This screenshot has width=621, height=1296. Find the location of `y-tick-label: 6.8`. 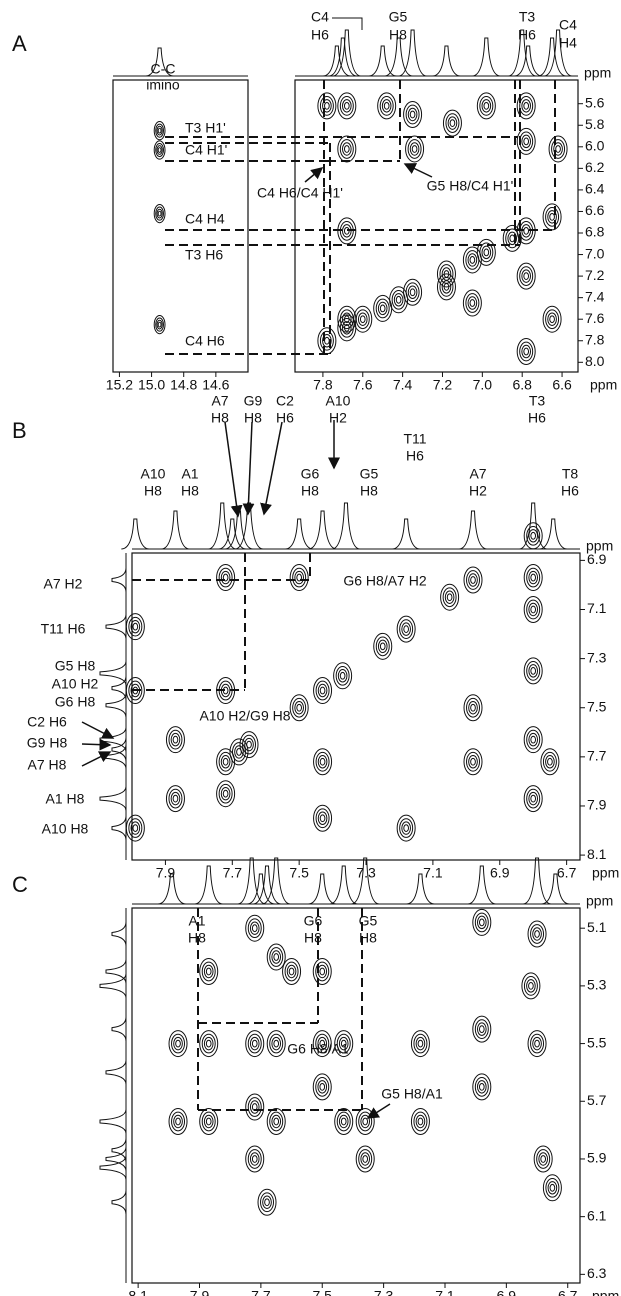

y-tick-label: 6.8 is located at coordinates (595, 232).